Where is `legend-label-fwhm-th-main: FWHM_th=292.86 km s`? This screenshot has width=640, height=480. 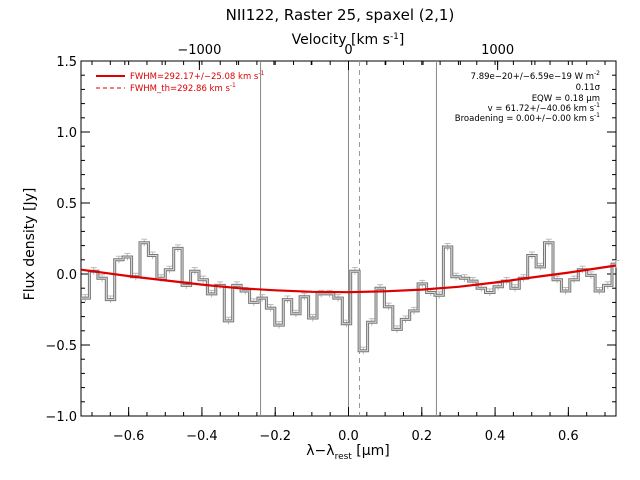 legend-label-fwhm-th-main: FWHM_th=292.86 km s is located at coordinates (180, 89).